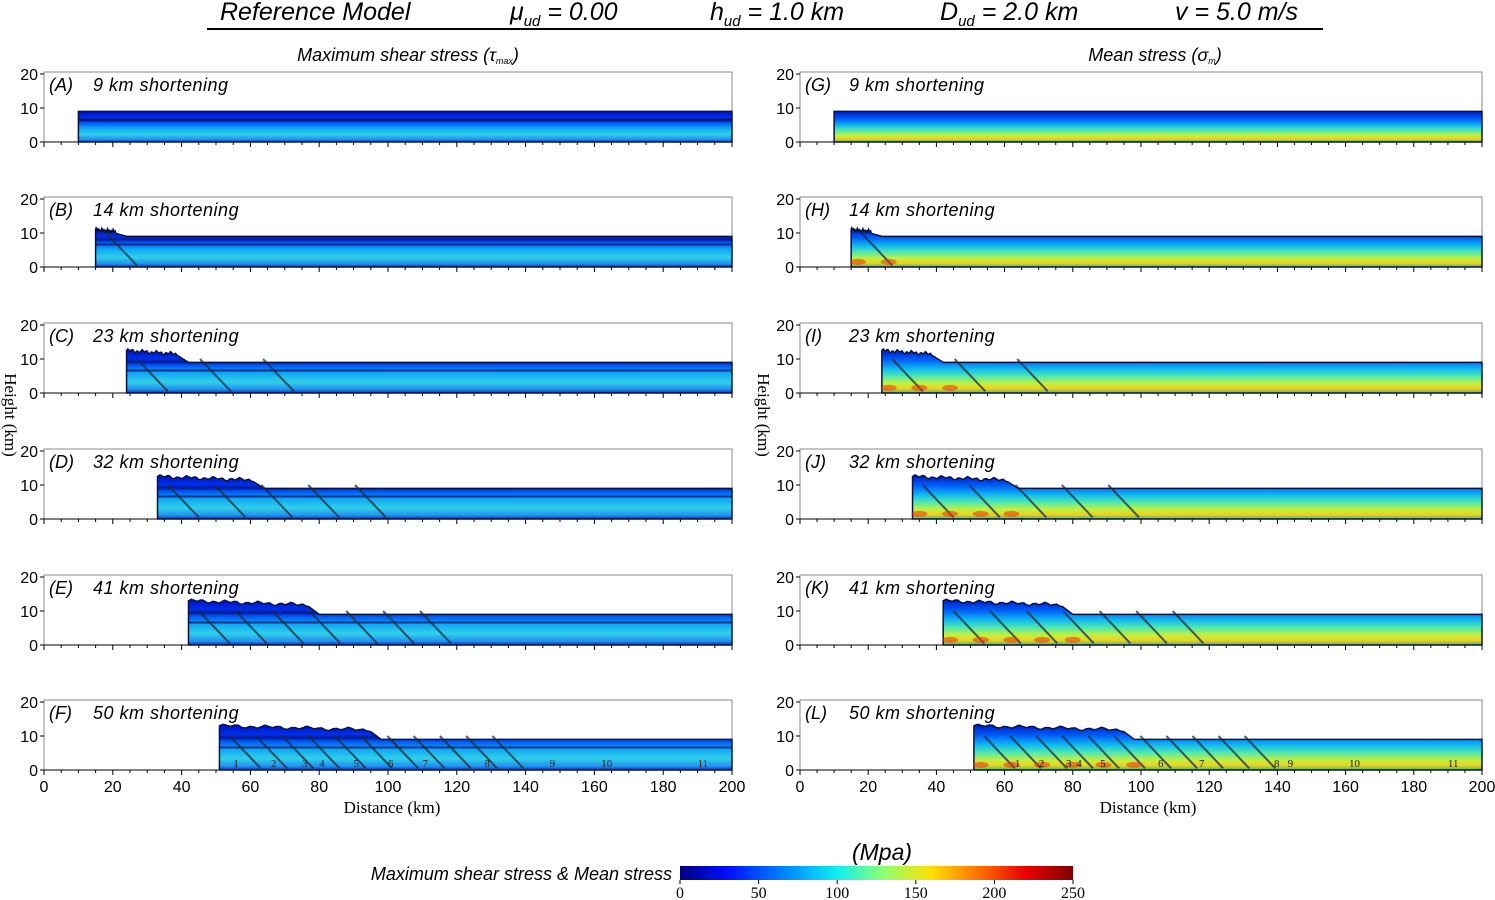 This screenshot has width=1495, height=900. What do you see at coordinates (357, 764) in the screenshot?
I see `fault-number: 5` at bounding box center [357, 764].